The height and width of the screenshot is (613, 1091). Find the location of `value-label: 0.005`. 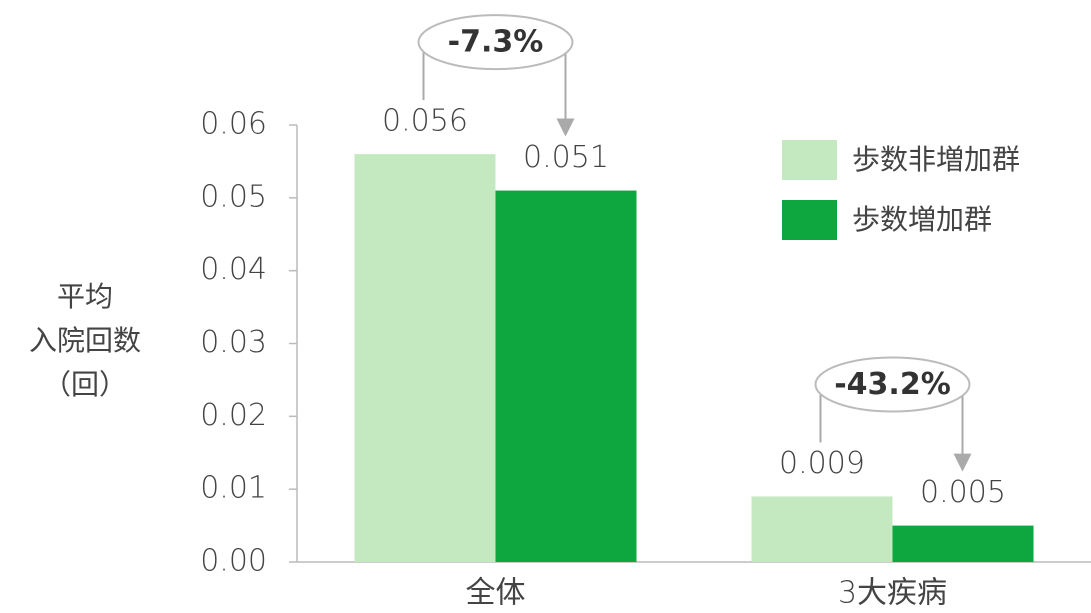

value-label: 0.005 is located at coordinates (963, 492).